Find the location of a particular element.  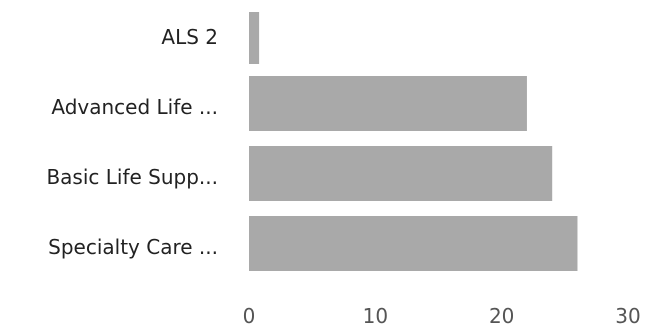

x-tick-label: 20 is located at coordinates (501, 315).